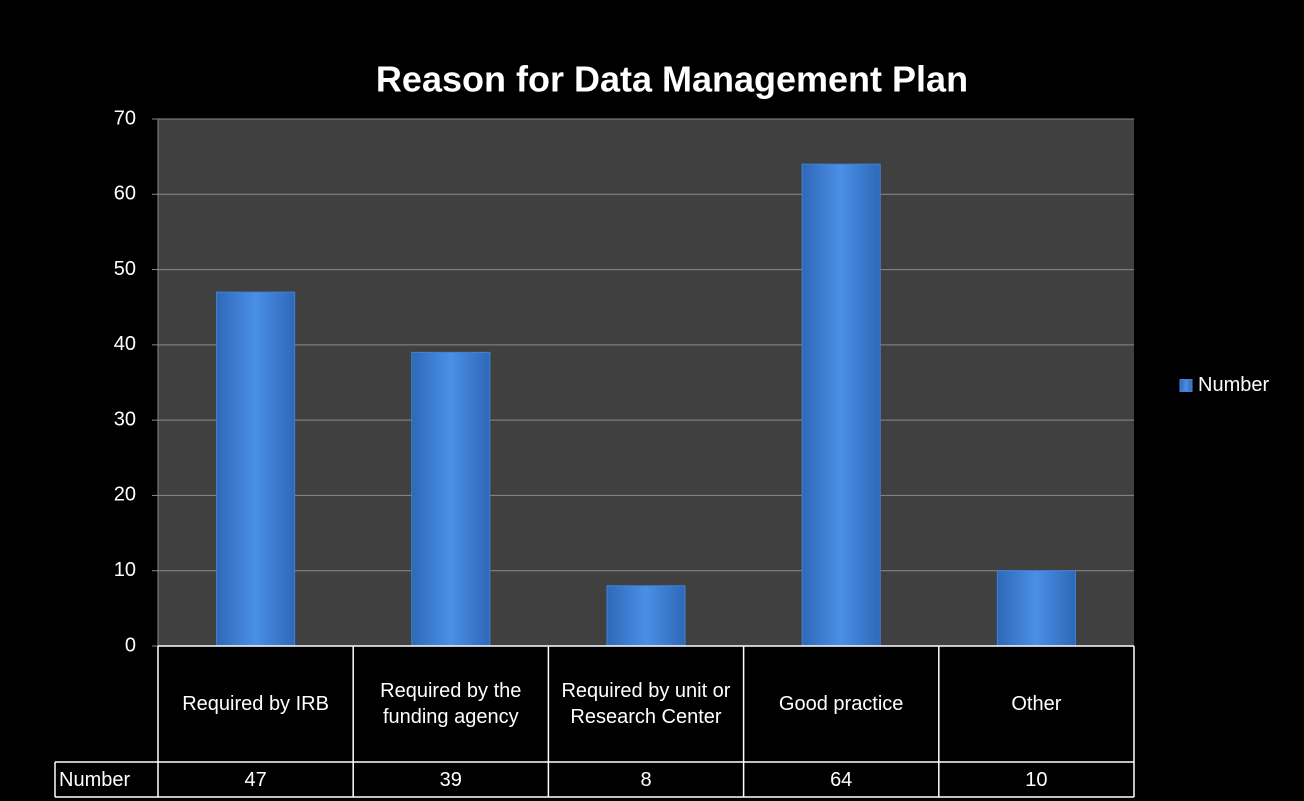 The image size is (1304, 801). What do you see at coordinates (841, 780) in the screenshot?
I see `table-value: 64` at bounding box center [841, 780].